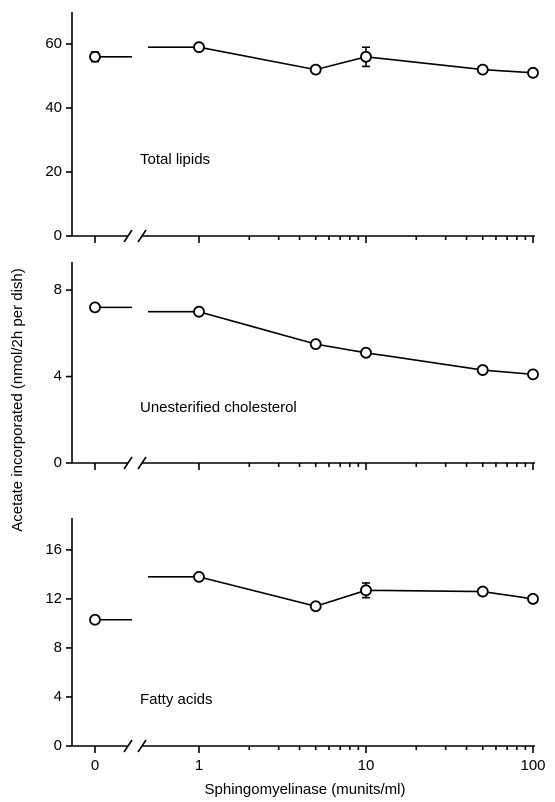  I want to click on panel-label: Fatty acids, so click(176, 699).